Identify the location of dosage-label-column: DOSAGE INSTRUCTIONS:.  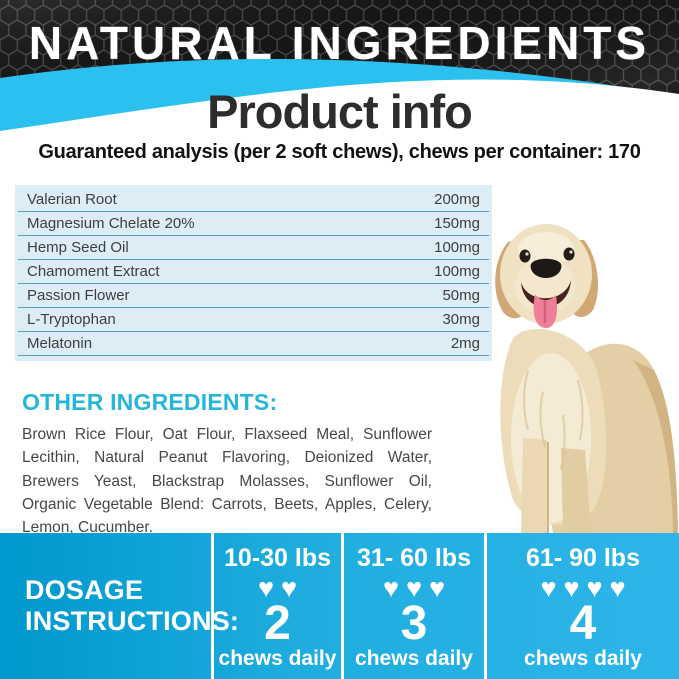
(120, 606).